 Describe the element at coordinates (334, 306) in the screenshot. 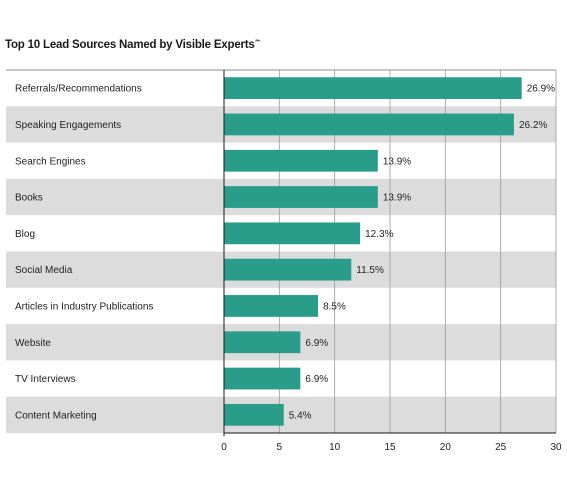

I see `value-label: 8.5%` at that location.